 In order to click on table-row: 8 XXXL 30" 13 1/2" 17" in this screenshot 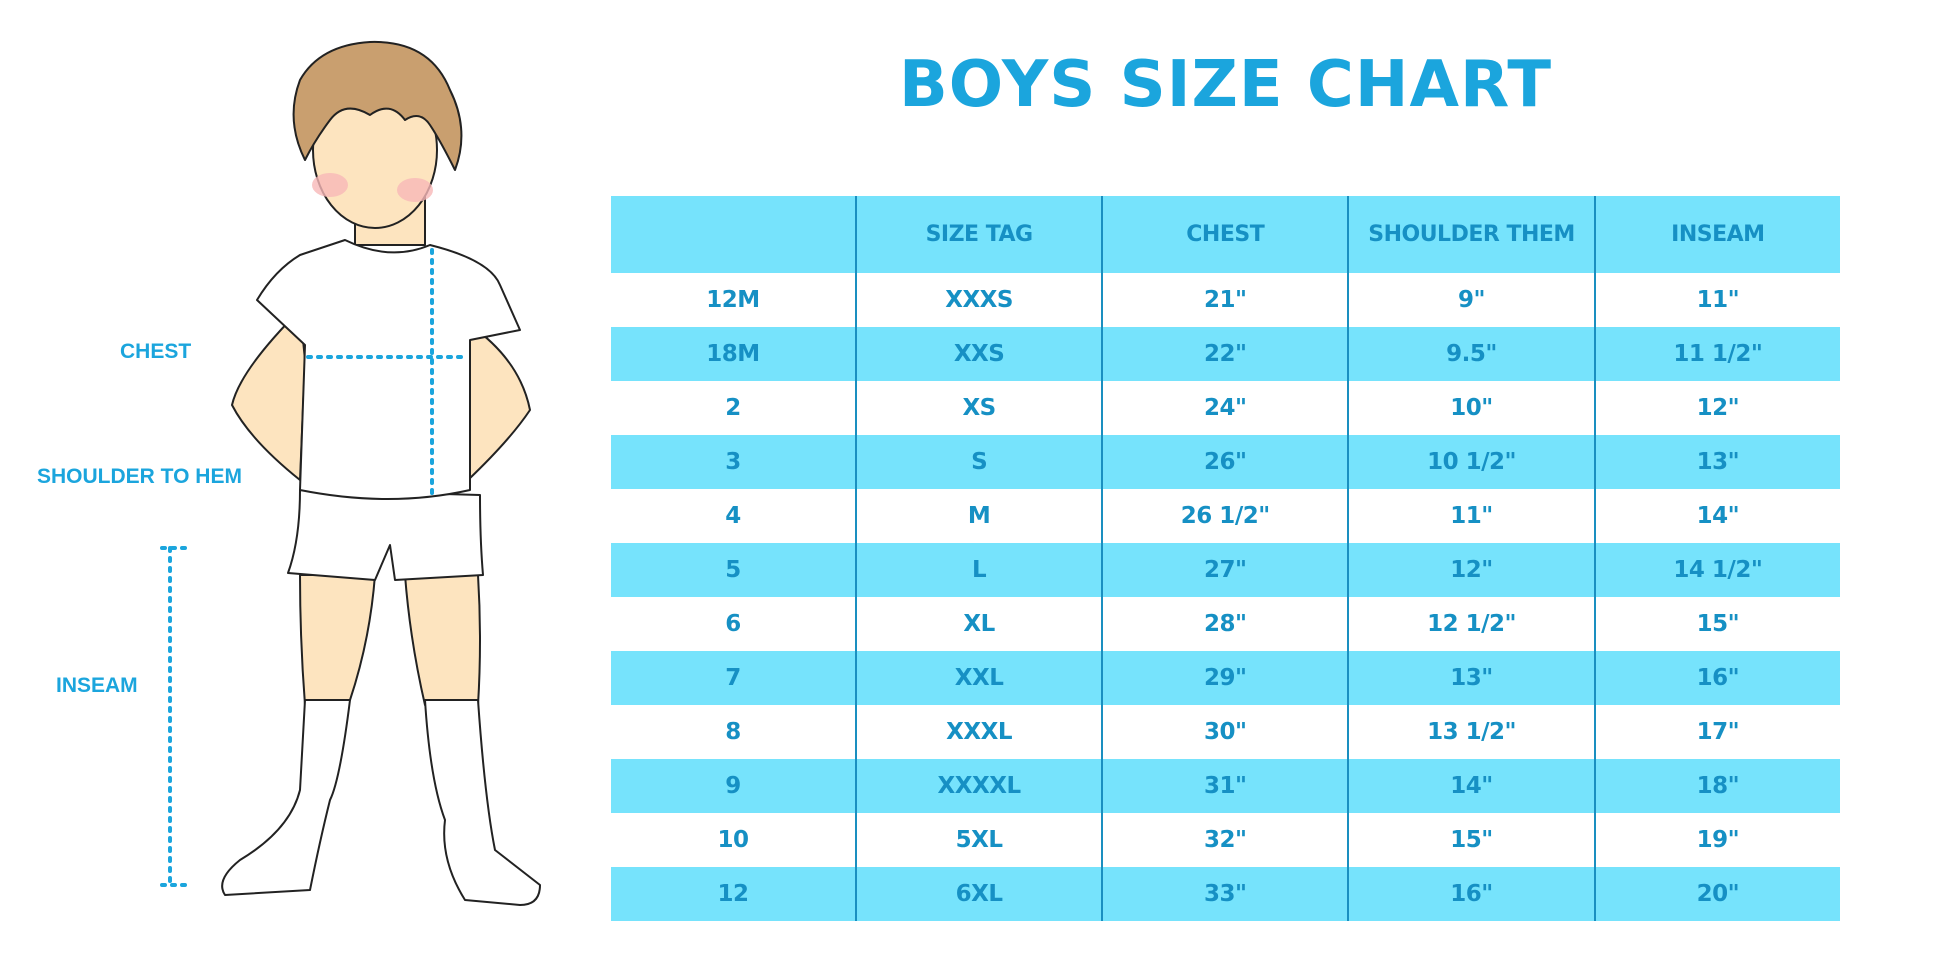, I will do `click(1225, 732)`.